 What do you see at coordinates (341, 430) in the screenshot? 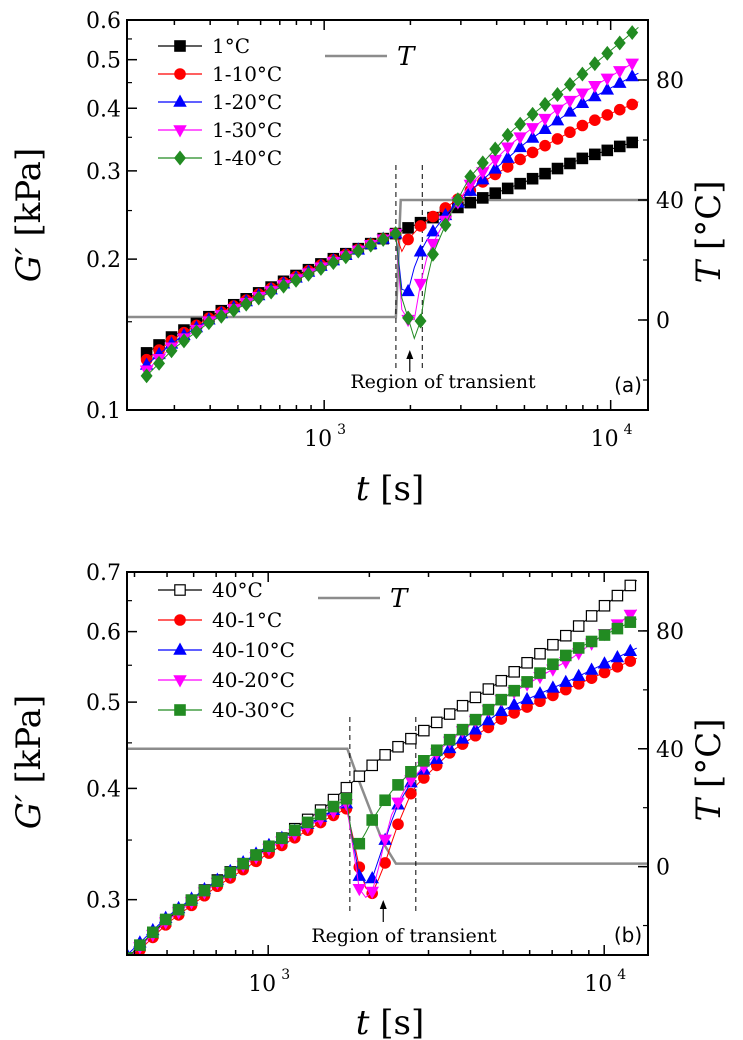
I see `x-tick-exponent: 3` at bounding box center [341, 430].